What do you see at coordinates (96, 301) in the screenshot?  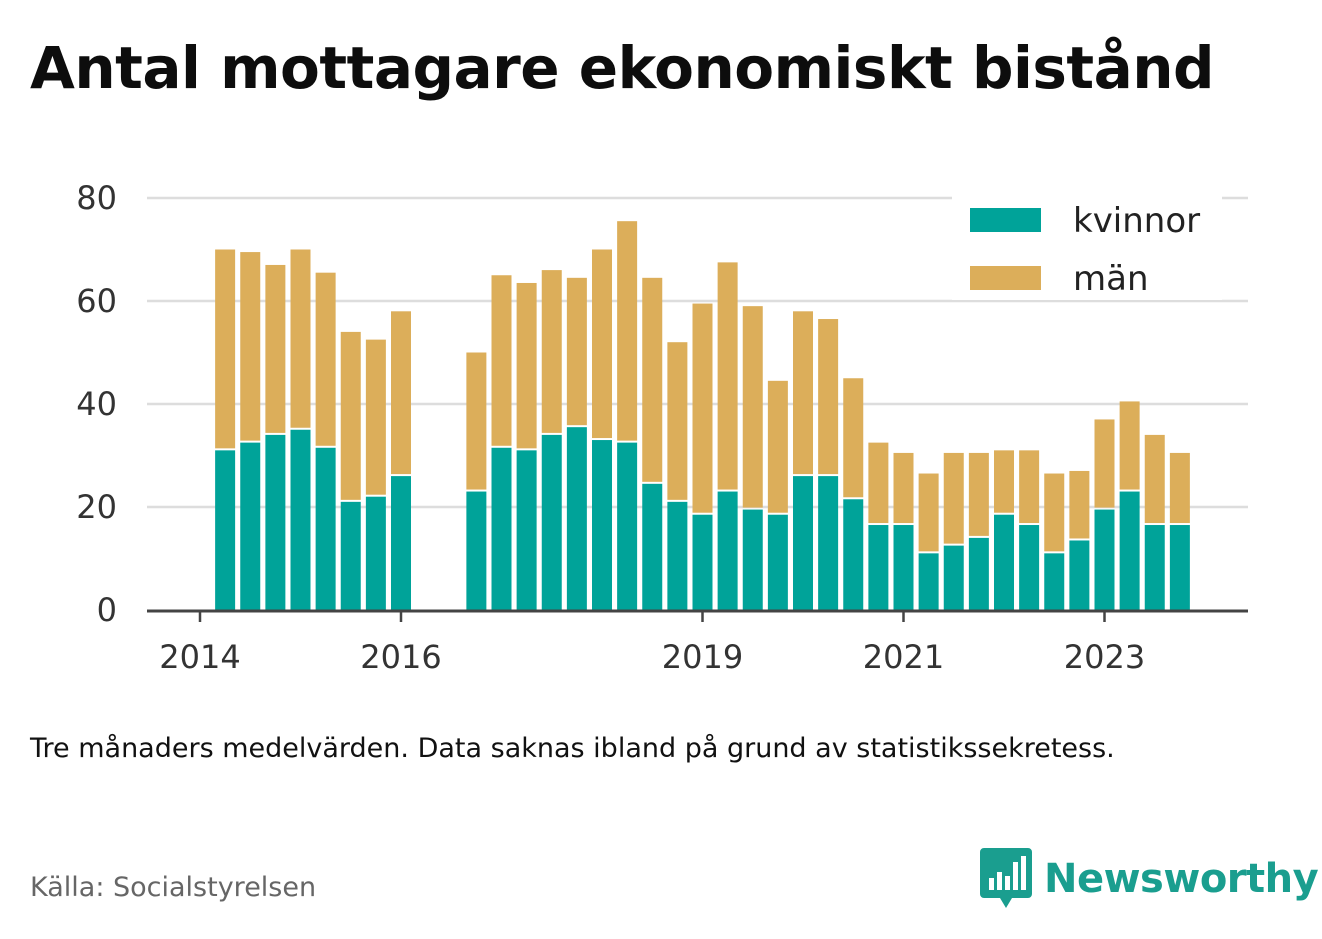 I see `y-tick-label: 60` at bounding box center [96, 301].